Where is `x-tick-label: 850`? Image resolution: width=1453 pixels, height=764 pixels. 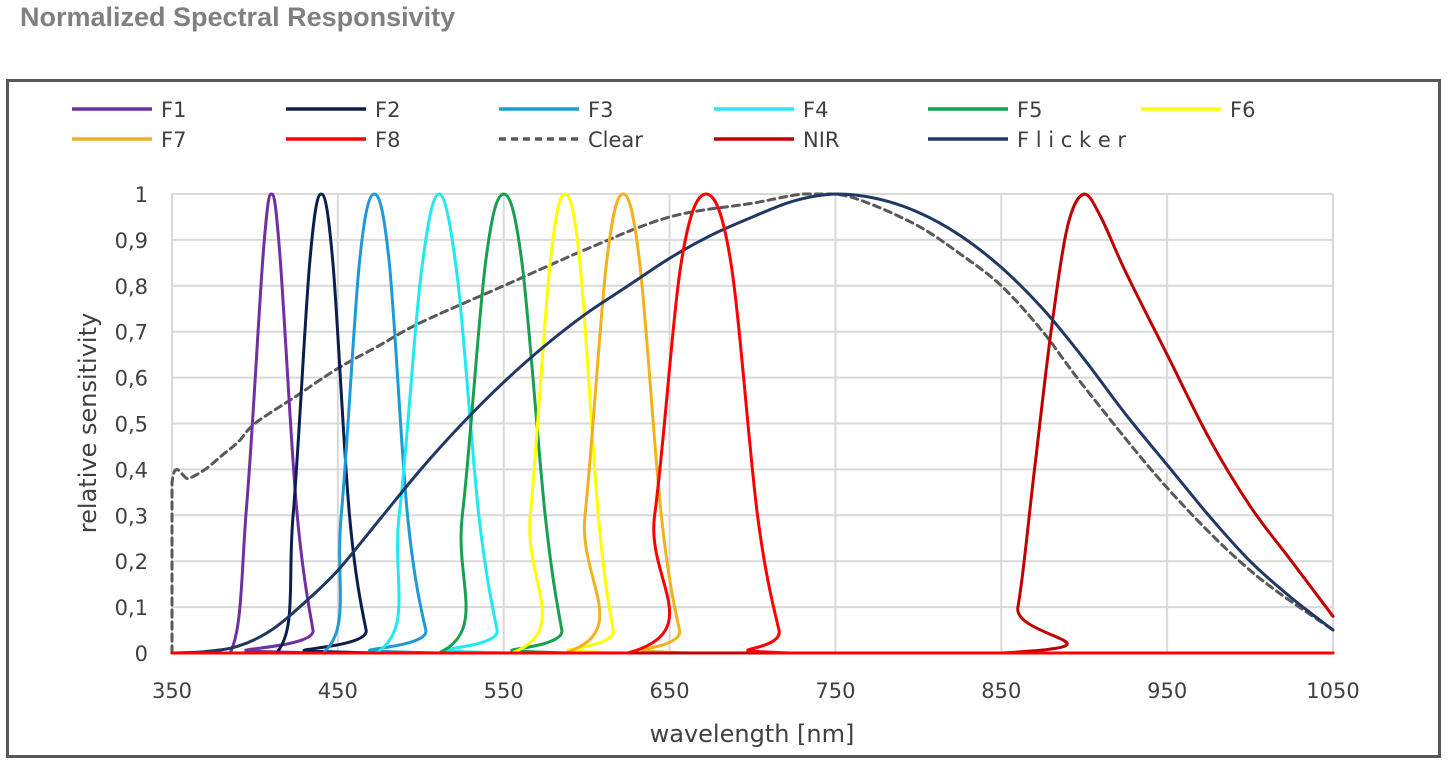
x-tick-label: 850 is located at coordinates (1001, 691).